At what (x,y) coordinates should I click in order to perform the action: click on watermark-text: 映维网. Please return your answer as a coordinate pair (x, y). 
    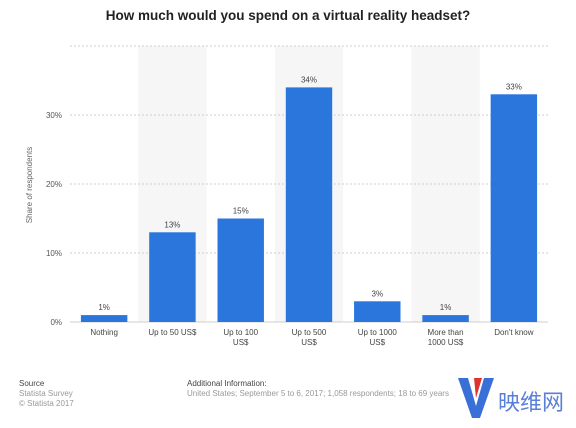
    Looking at the image, I should click on (531, 403).